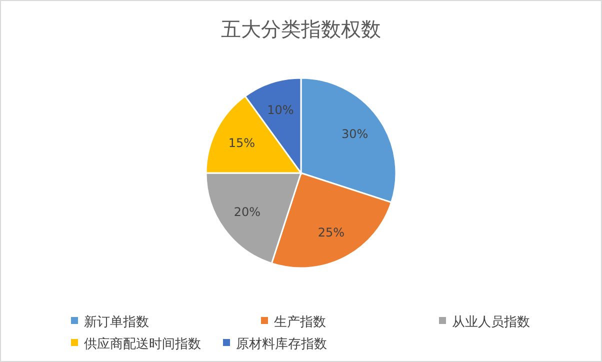 The height and width of the screenshot is (362, 602). Describe the element at coordinates (142, 344) in the screenshot. I see `legend-label: 供应商配送时间指数` at that location.